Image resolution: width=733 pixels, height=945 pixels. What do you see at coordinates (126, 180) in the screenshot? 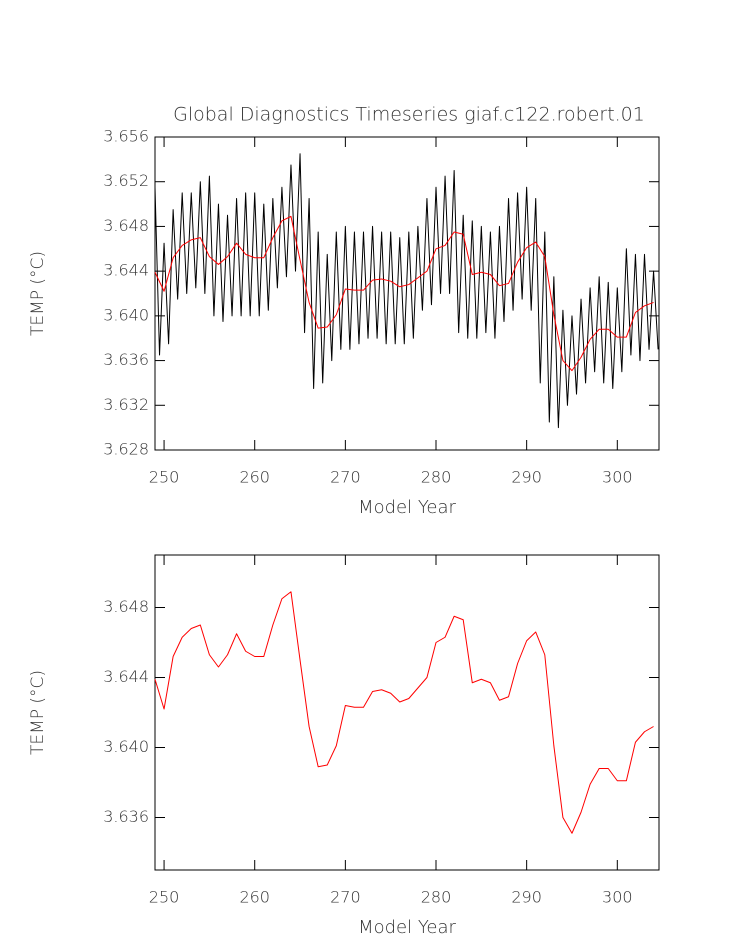
I see `y-tick-label: 3.652` at bounding box center [126, 180].